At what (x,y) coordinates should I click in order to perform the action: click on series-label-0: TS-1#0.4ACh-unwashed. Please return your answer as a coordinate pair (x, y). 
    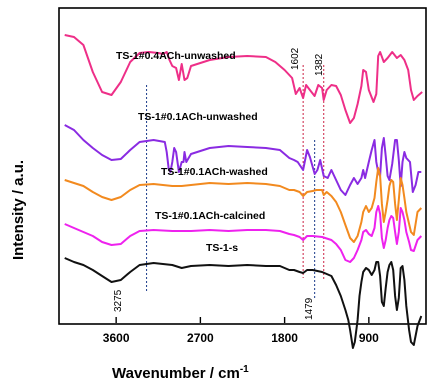
    Looking at the image, I should click on (176, 56).